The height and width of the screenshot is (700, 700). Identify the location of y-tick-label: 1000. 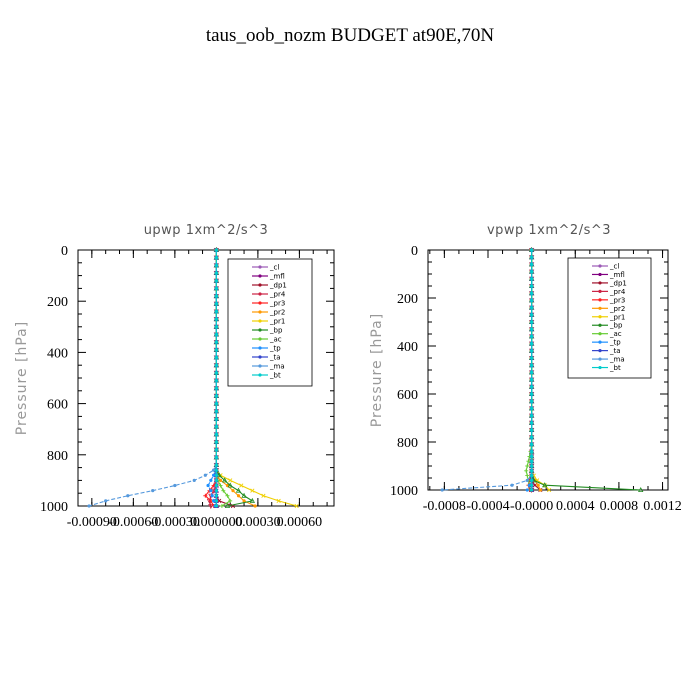
(54, 507).